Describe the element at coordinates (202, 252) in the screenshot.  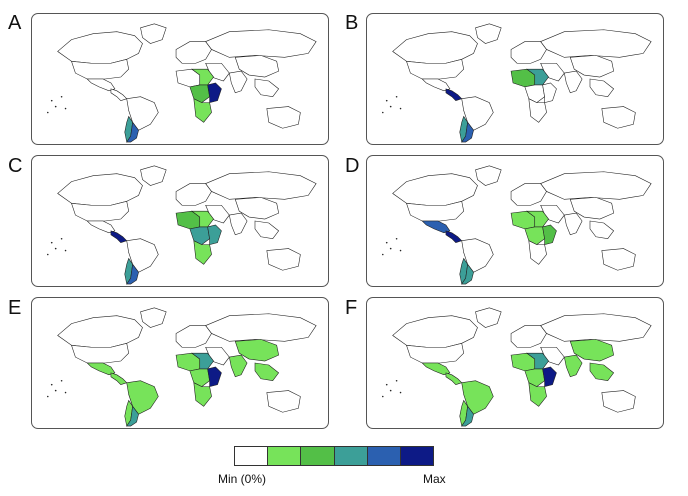
I see `region-safr` at that location.